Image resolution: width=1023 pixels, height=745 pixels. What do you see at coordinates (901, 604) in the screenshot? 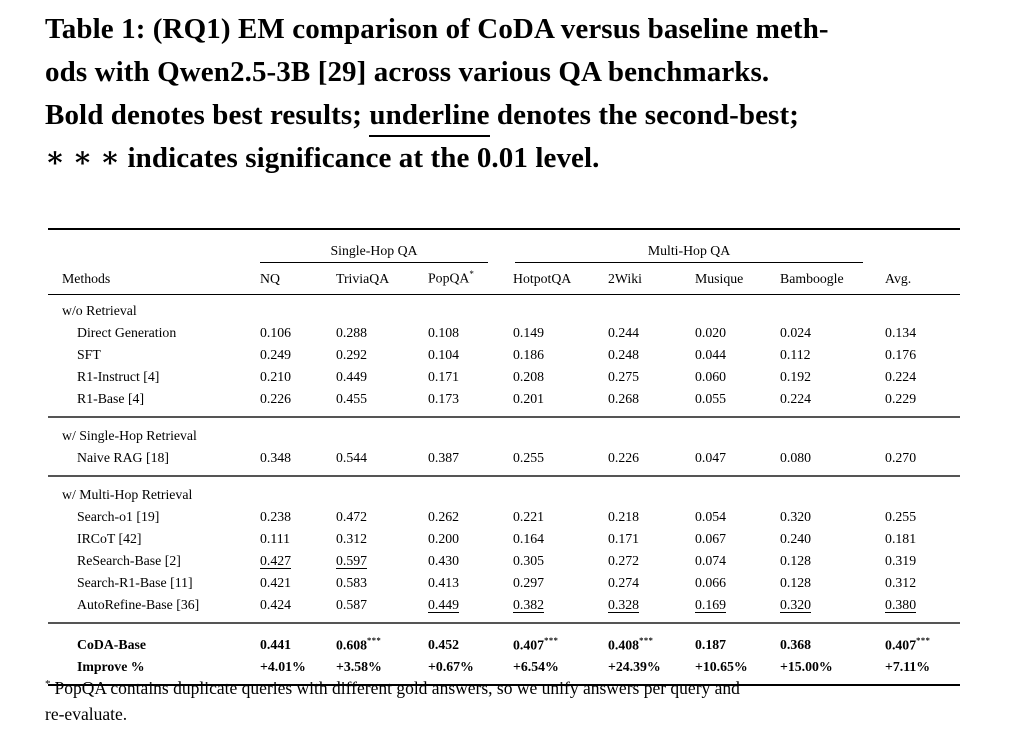
I see `second-best-value: 0.380` at bounding box center [901, 604].